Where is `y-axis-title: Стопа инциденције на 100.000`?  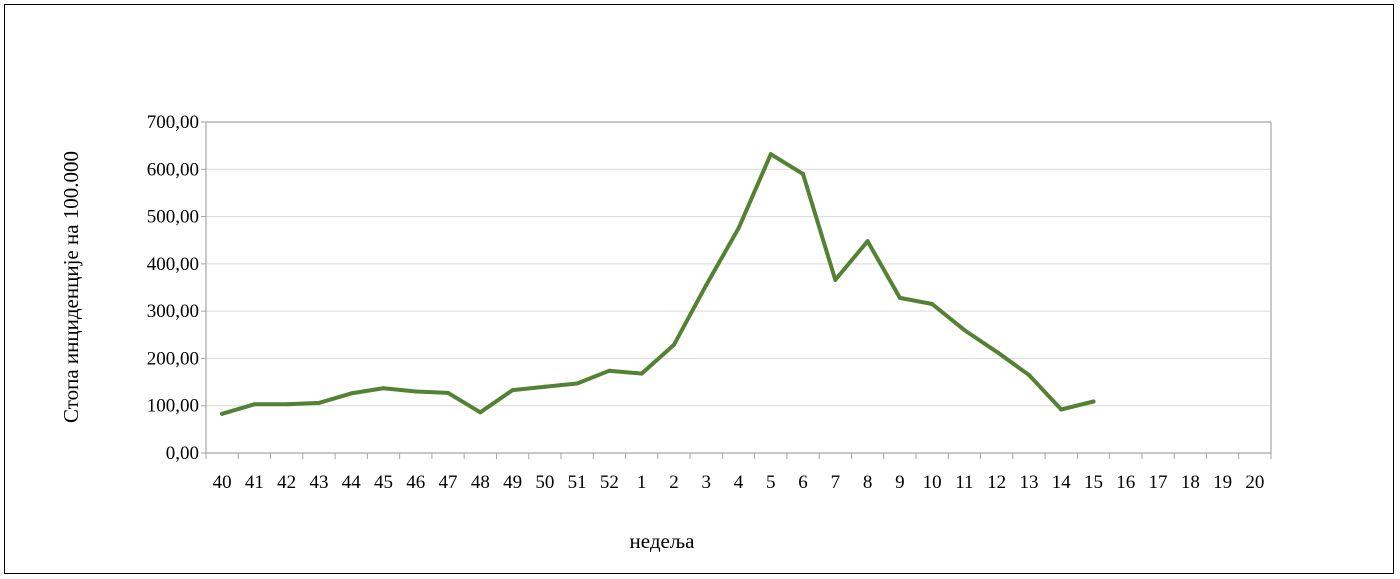
y-axis-title: Стопа инциденције на 100.000 is located at coordinates (71, 287).